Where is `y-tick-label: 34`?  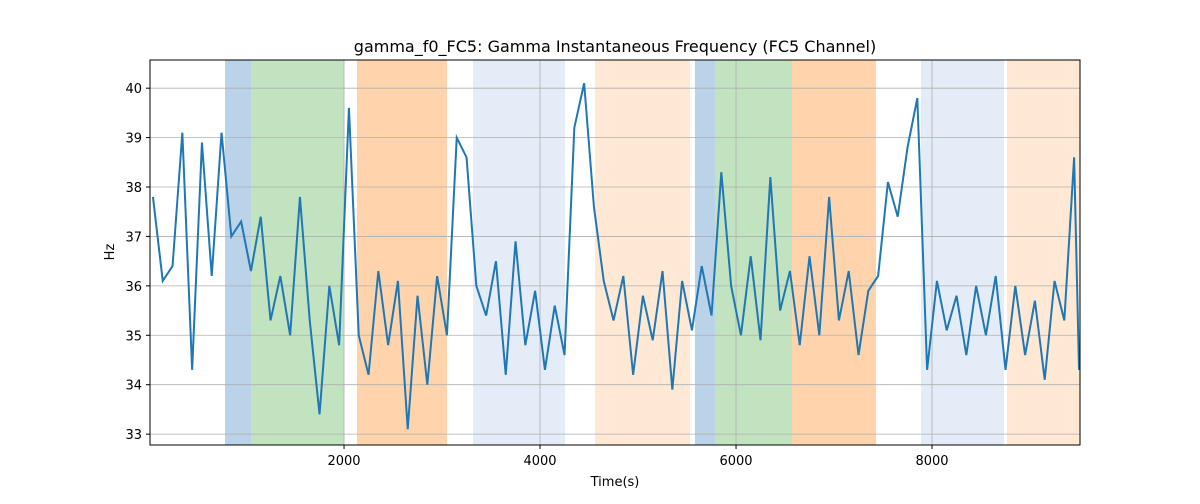 y-tick-label: 34 is located at coordinates (133, 386).